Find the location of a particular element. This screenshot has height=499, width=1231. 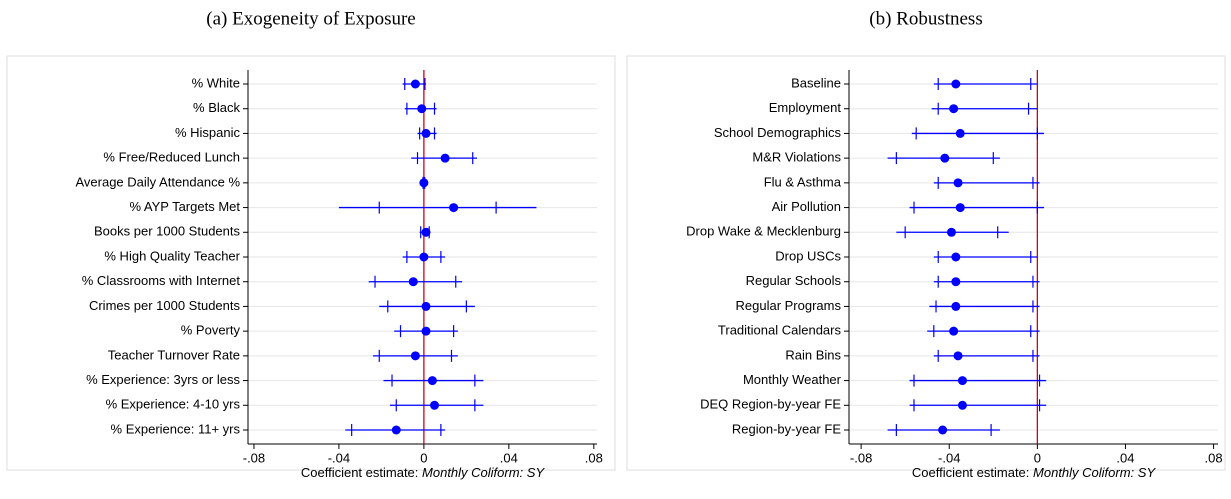

y-tick-label: Drop USCs is located at coordinates (808, 255).